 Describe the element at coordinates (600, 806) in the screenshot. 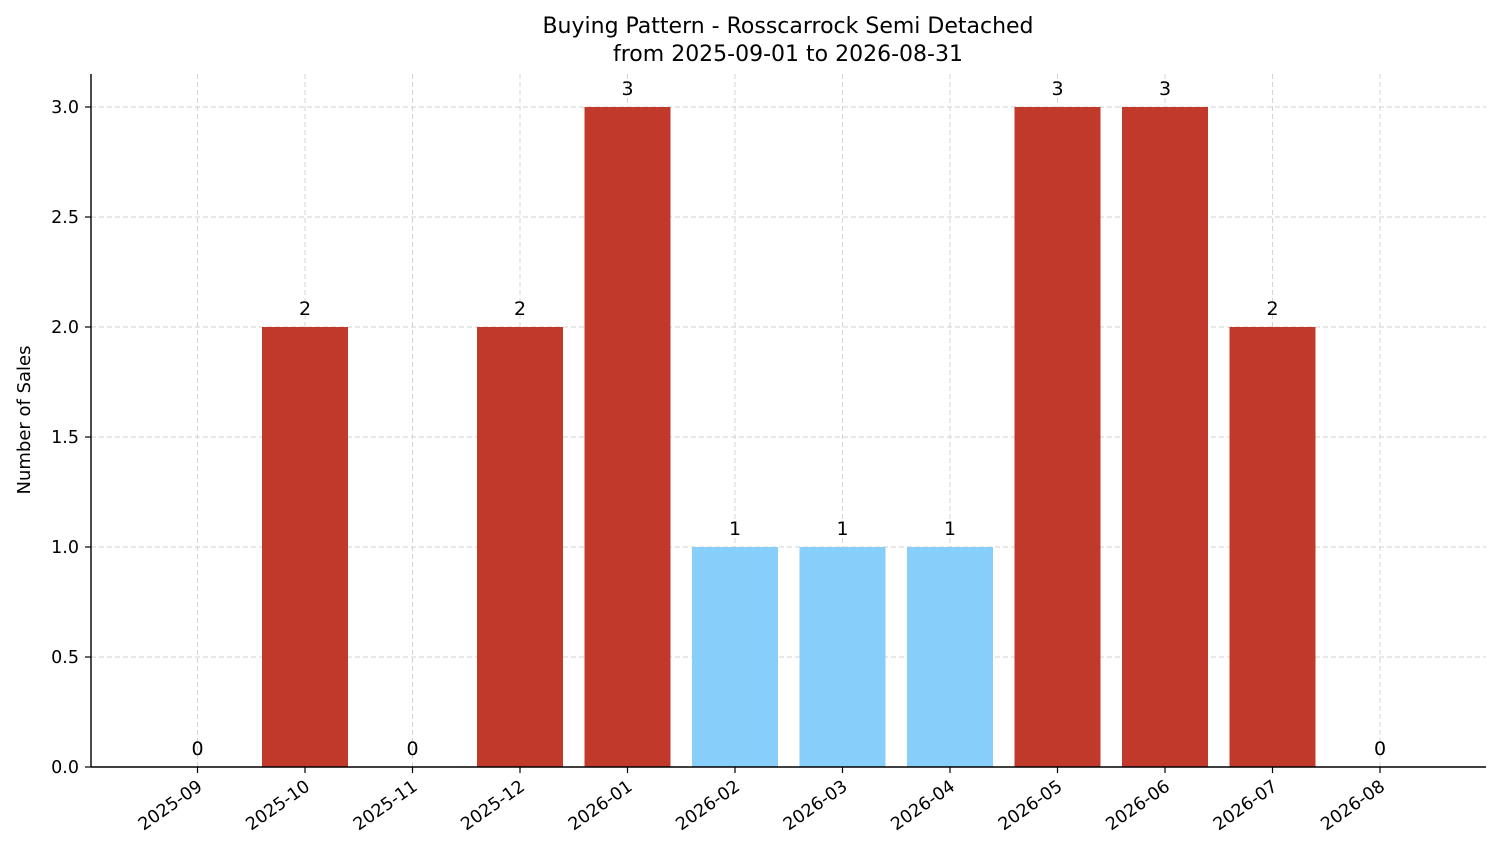

I see `x-tick-label: 2026-01` at that location.